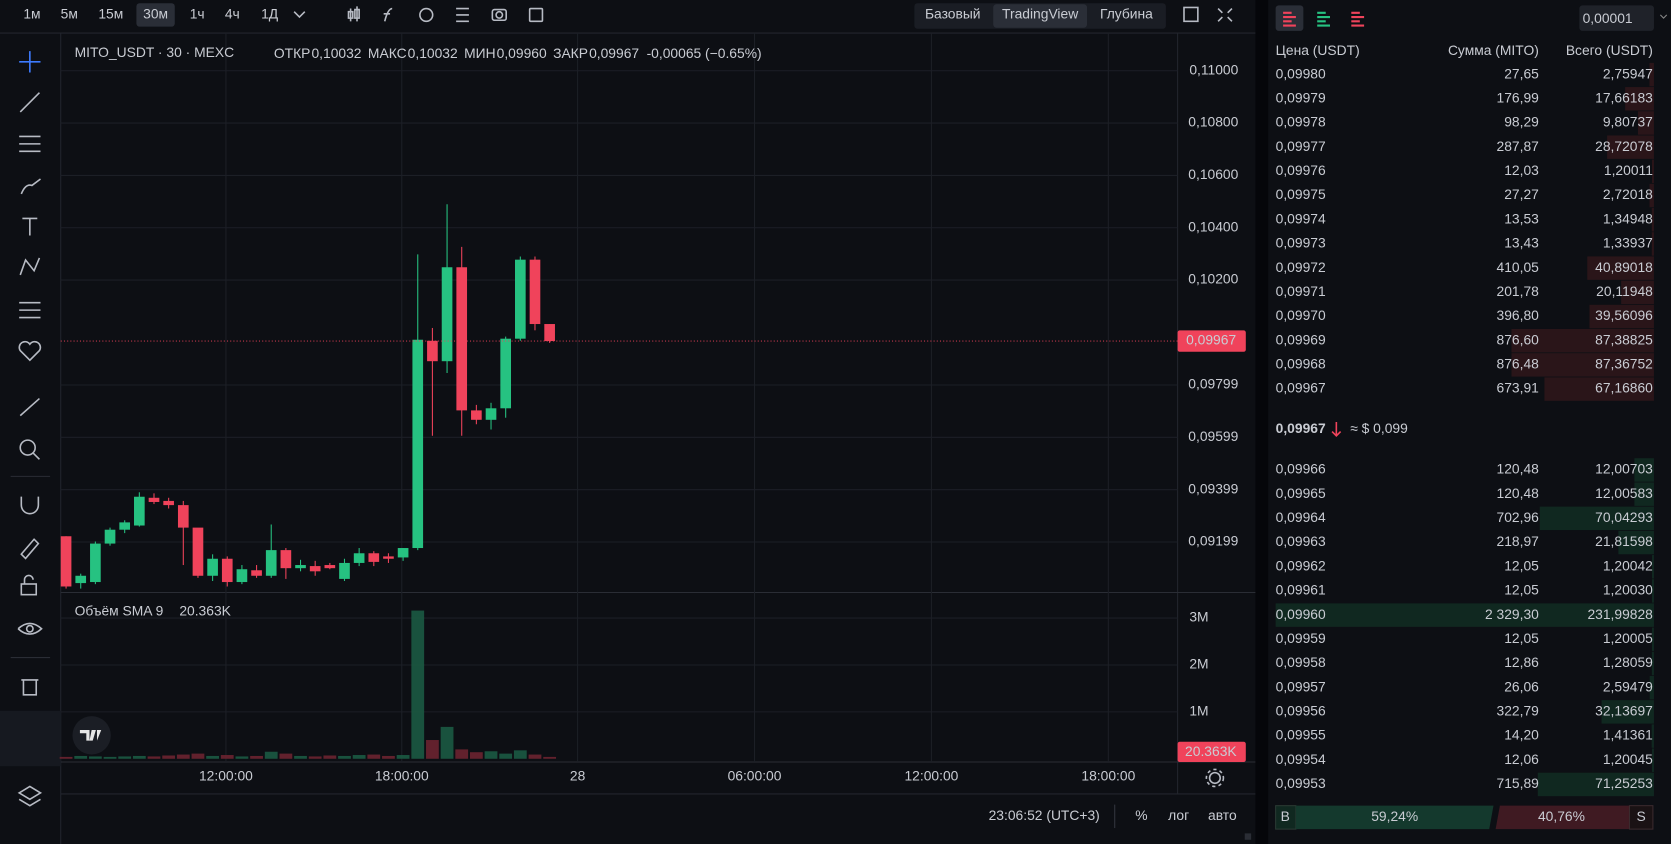  What do you see at coordinates (1040, 14) in the screenshot?
I see `view-button: TradingView` at bounding box center [1040, 14].